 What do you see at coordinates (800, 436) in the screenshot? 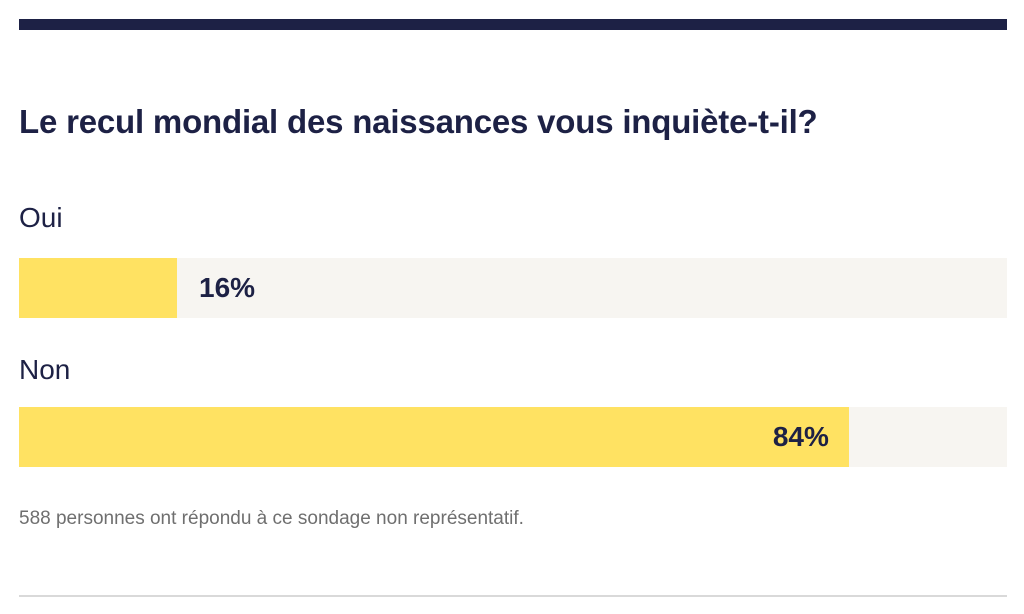
I see `percent-value-non: 84%` at bounding box center [800, 436].